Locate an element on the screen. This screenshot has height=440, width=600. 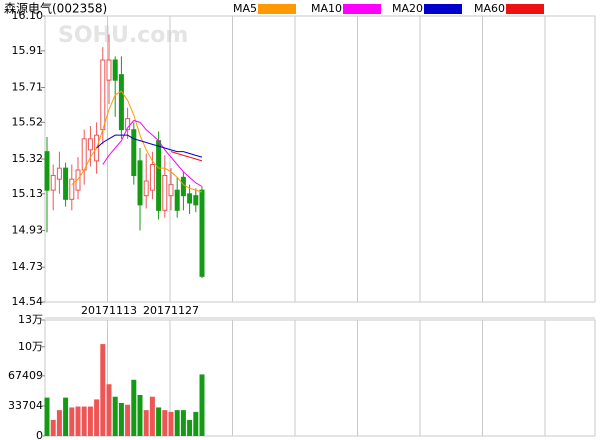
y-tick-label: 67409 is located at coordinates (25, 375).